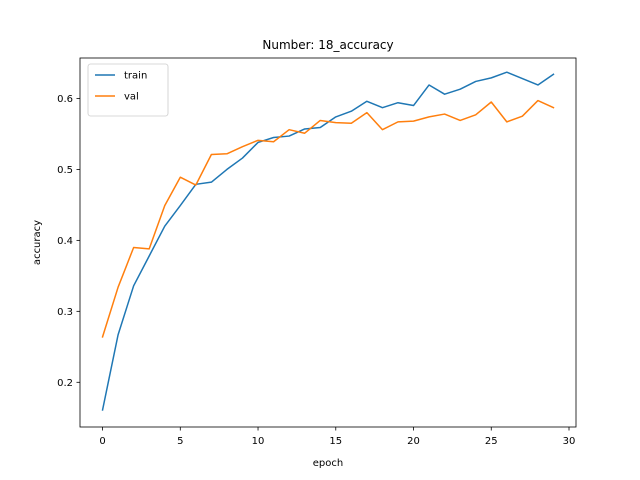 This screenshot has width=640, height=480. What do you see at coordinates (413, 441) in the screenshot?
I see `x-tick-label: 20` at bounding box center [413, 441].